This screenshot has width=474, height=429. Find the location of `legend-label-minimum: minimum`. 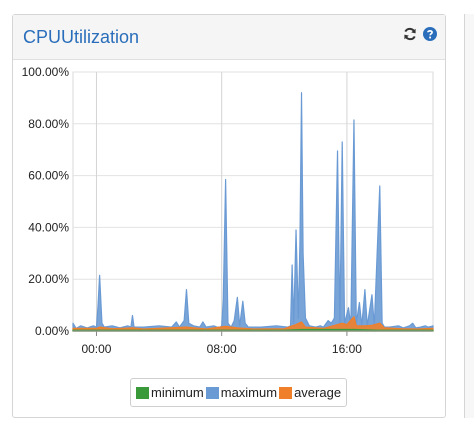

legend-label-minimum: minimum is located at coordinates (177, 392).